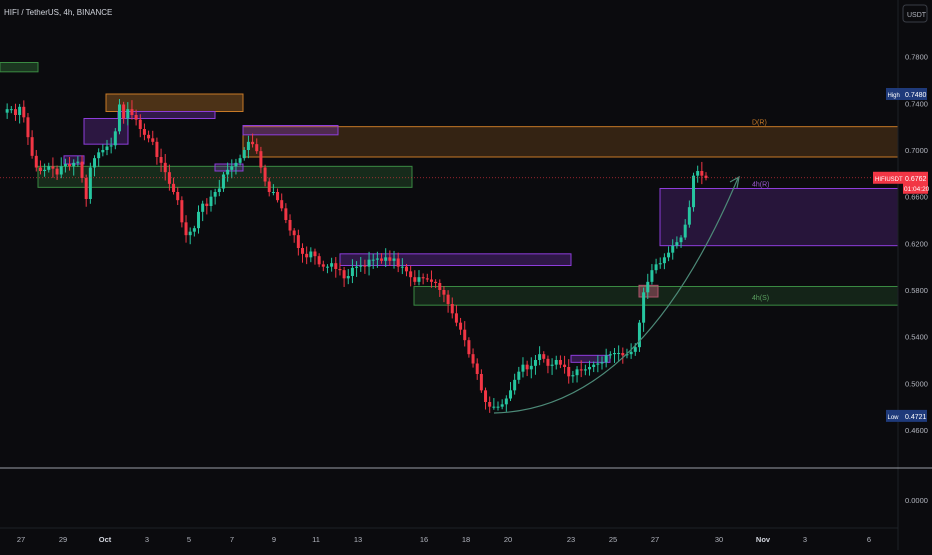  I want to click on history-zone-orange-top, so click(174, 102).